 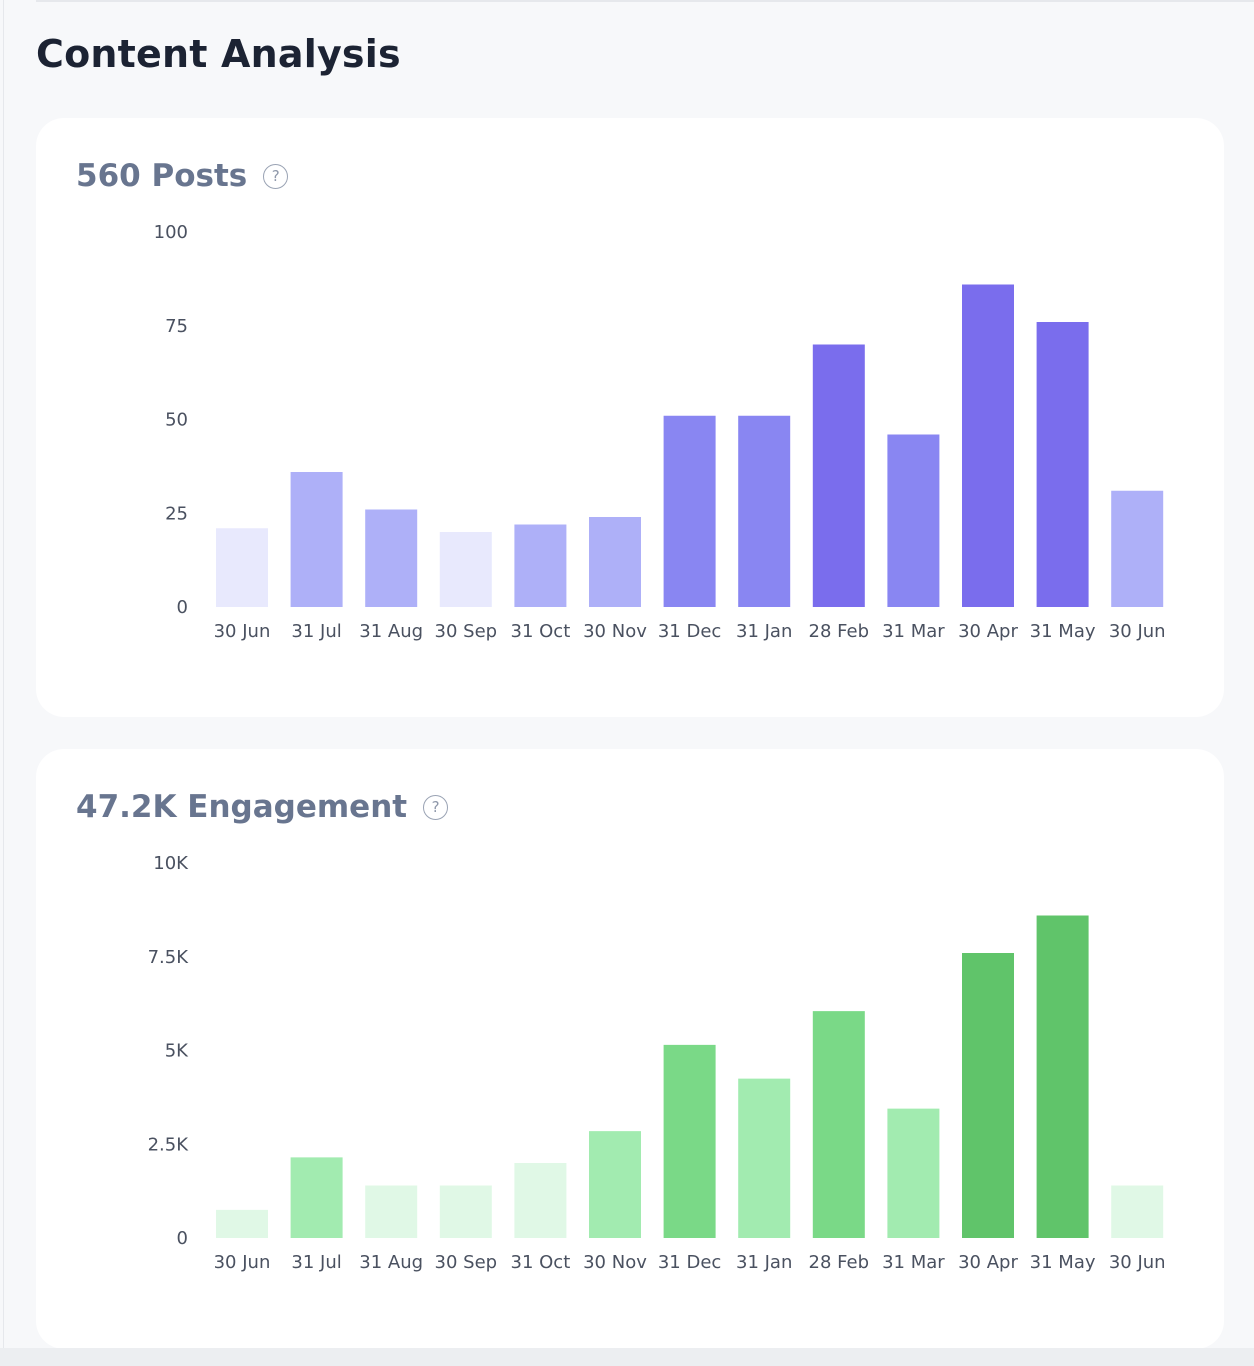 I want to click on posts-x-tick-label: 31 Mar, so click(x=913, y=631).